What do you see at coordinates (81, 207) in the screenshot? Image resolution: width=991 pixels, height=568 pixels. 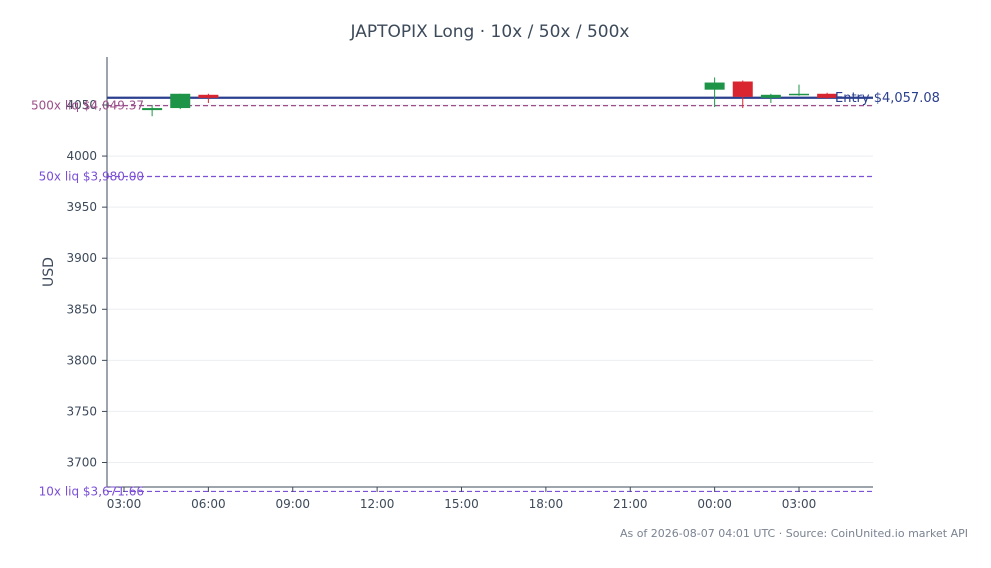 I see `y-tick-label: 3950` at bounding box center [81, 207].